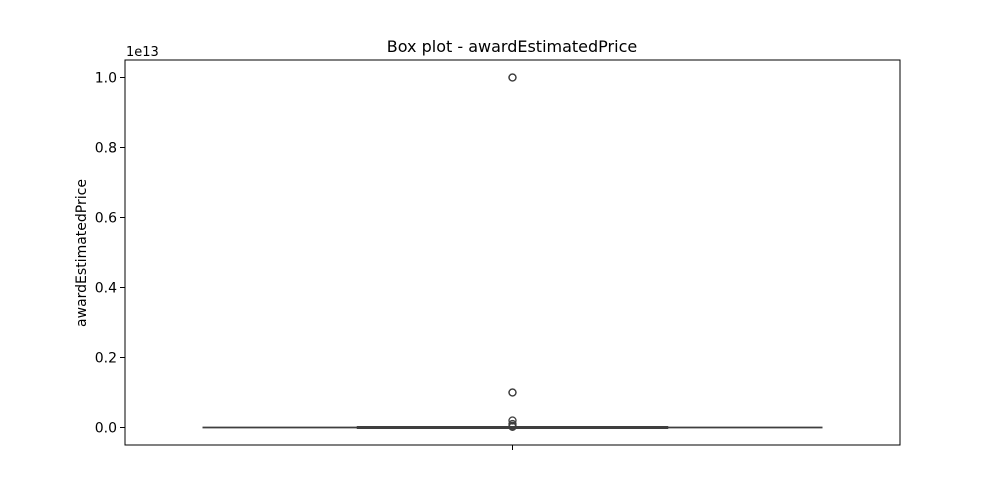  I want to click on y-tick-label: 1.0, so click(106, 79).